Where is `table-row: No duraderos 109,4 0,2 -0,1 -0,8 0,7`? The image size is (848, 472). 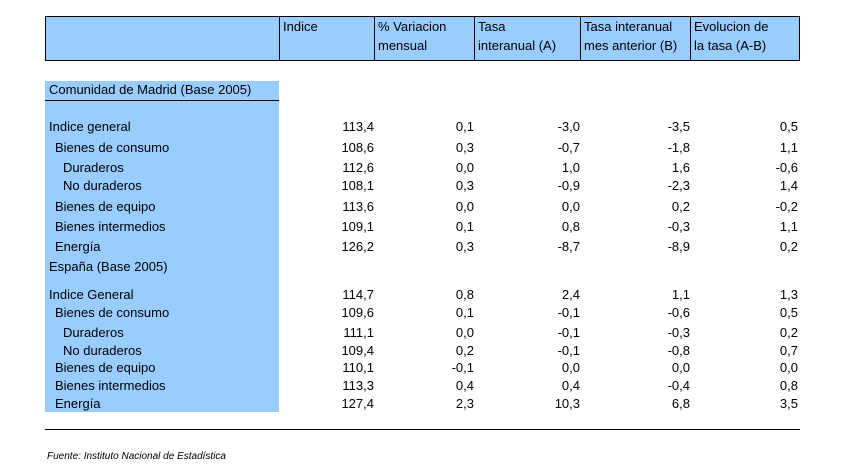
table-row: No duraderos 109,4 0,2 -0,1 -0,8 0,7 is located at coordinates (424, 351).